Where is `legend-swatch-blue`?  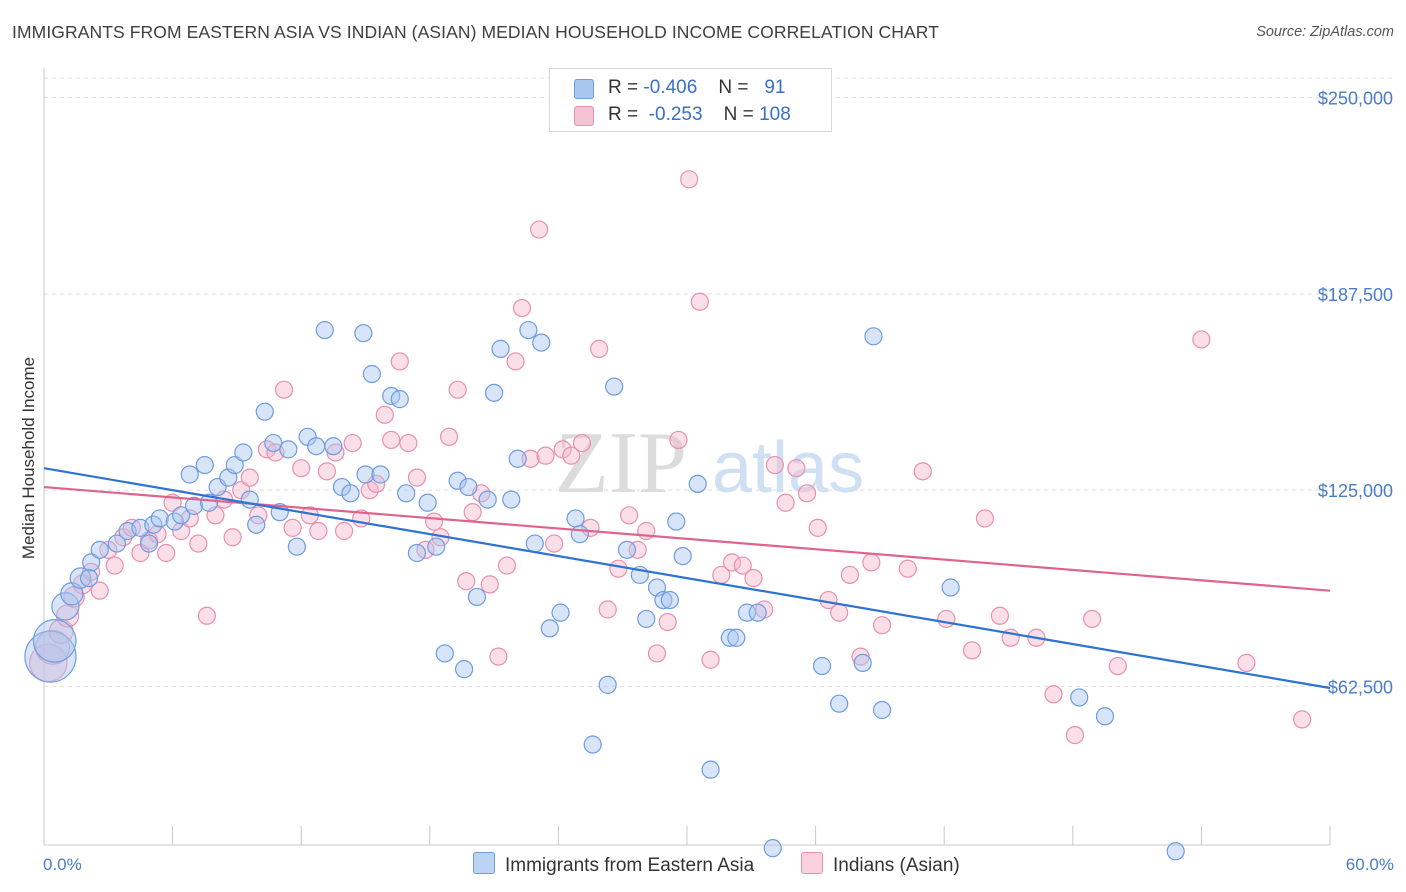 legend-swatch-blue is located at coordinates (584, 89).